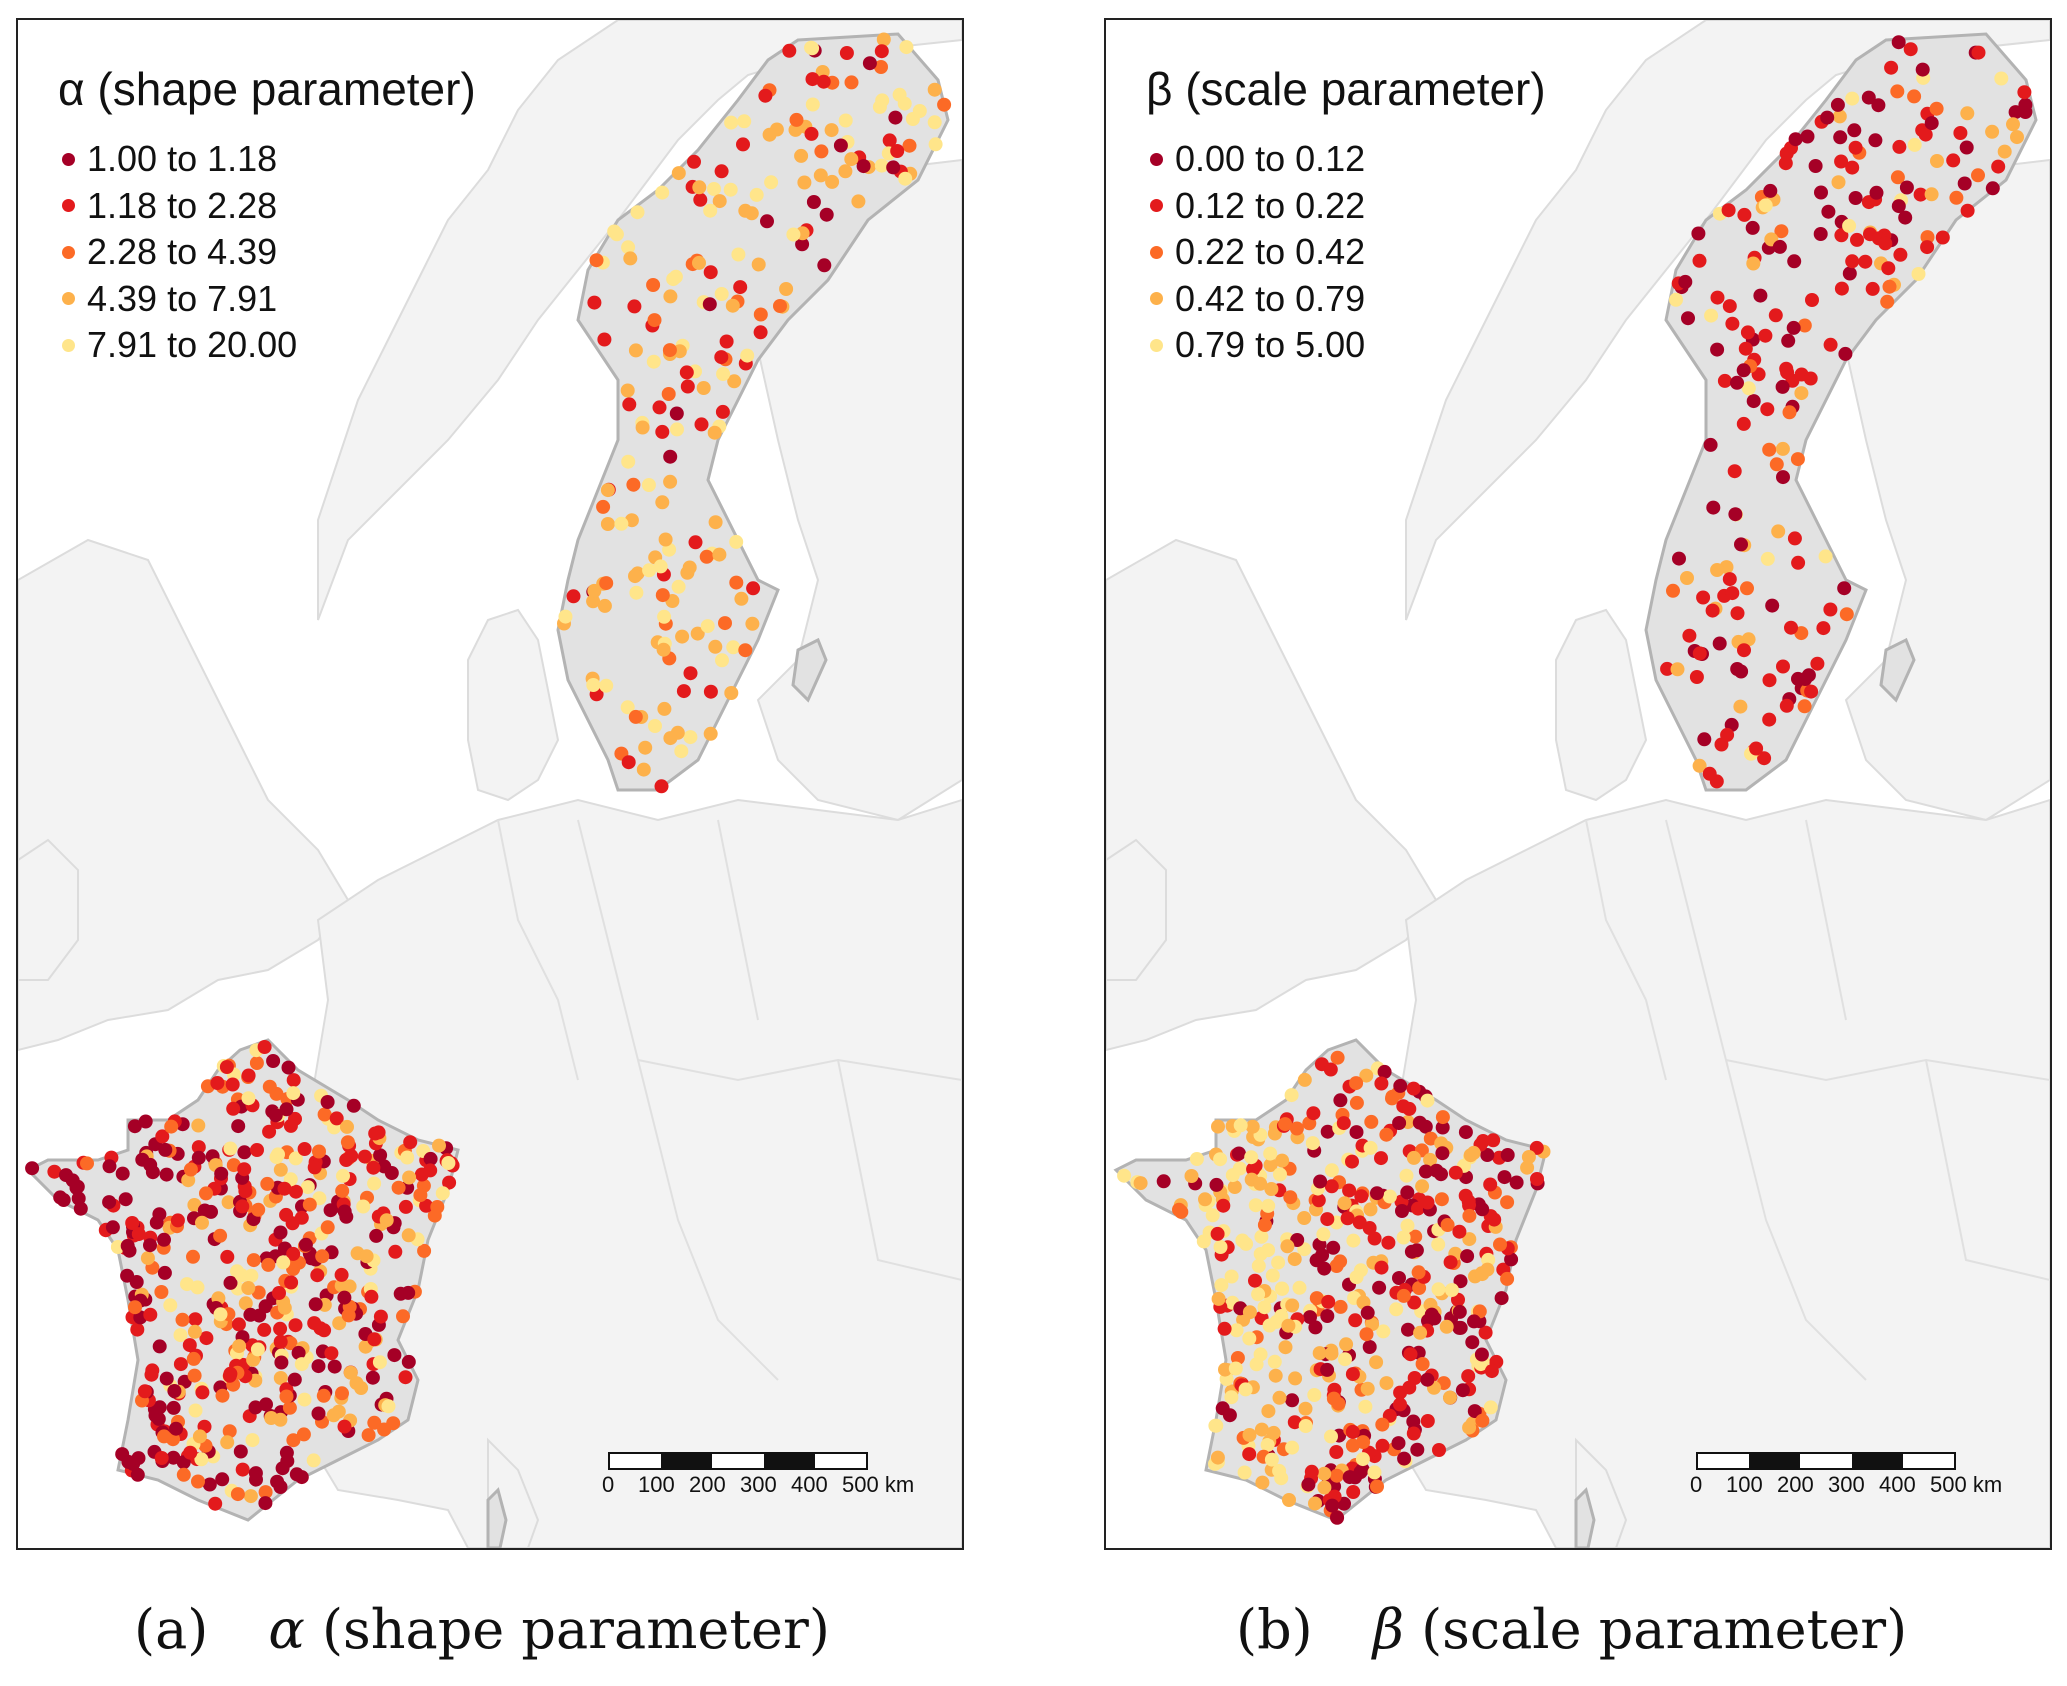  Describe the element at coordinates (192, 345) in the screenshot. I see `legend-label: 7.91 to 20.00` at that location.